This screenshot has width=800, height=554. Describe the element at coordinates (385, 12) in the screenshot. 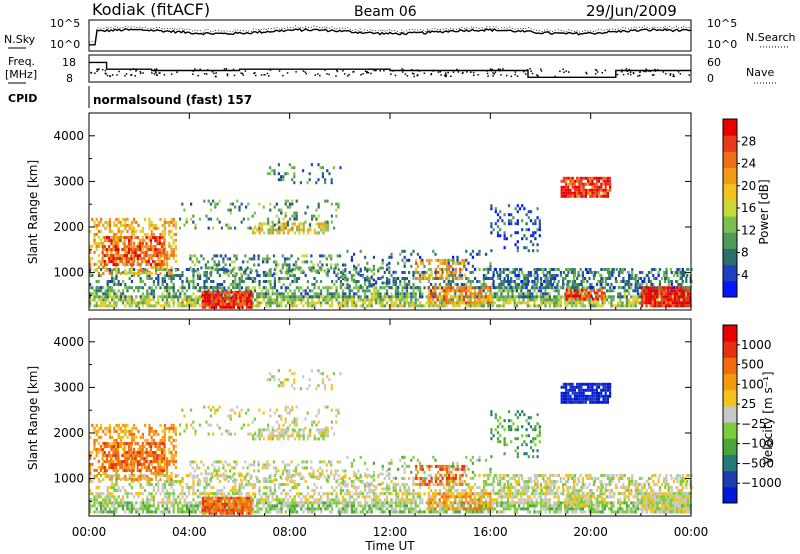

I see `beam-title: Beam 06` at that location.